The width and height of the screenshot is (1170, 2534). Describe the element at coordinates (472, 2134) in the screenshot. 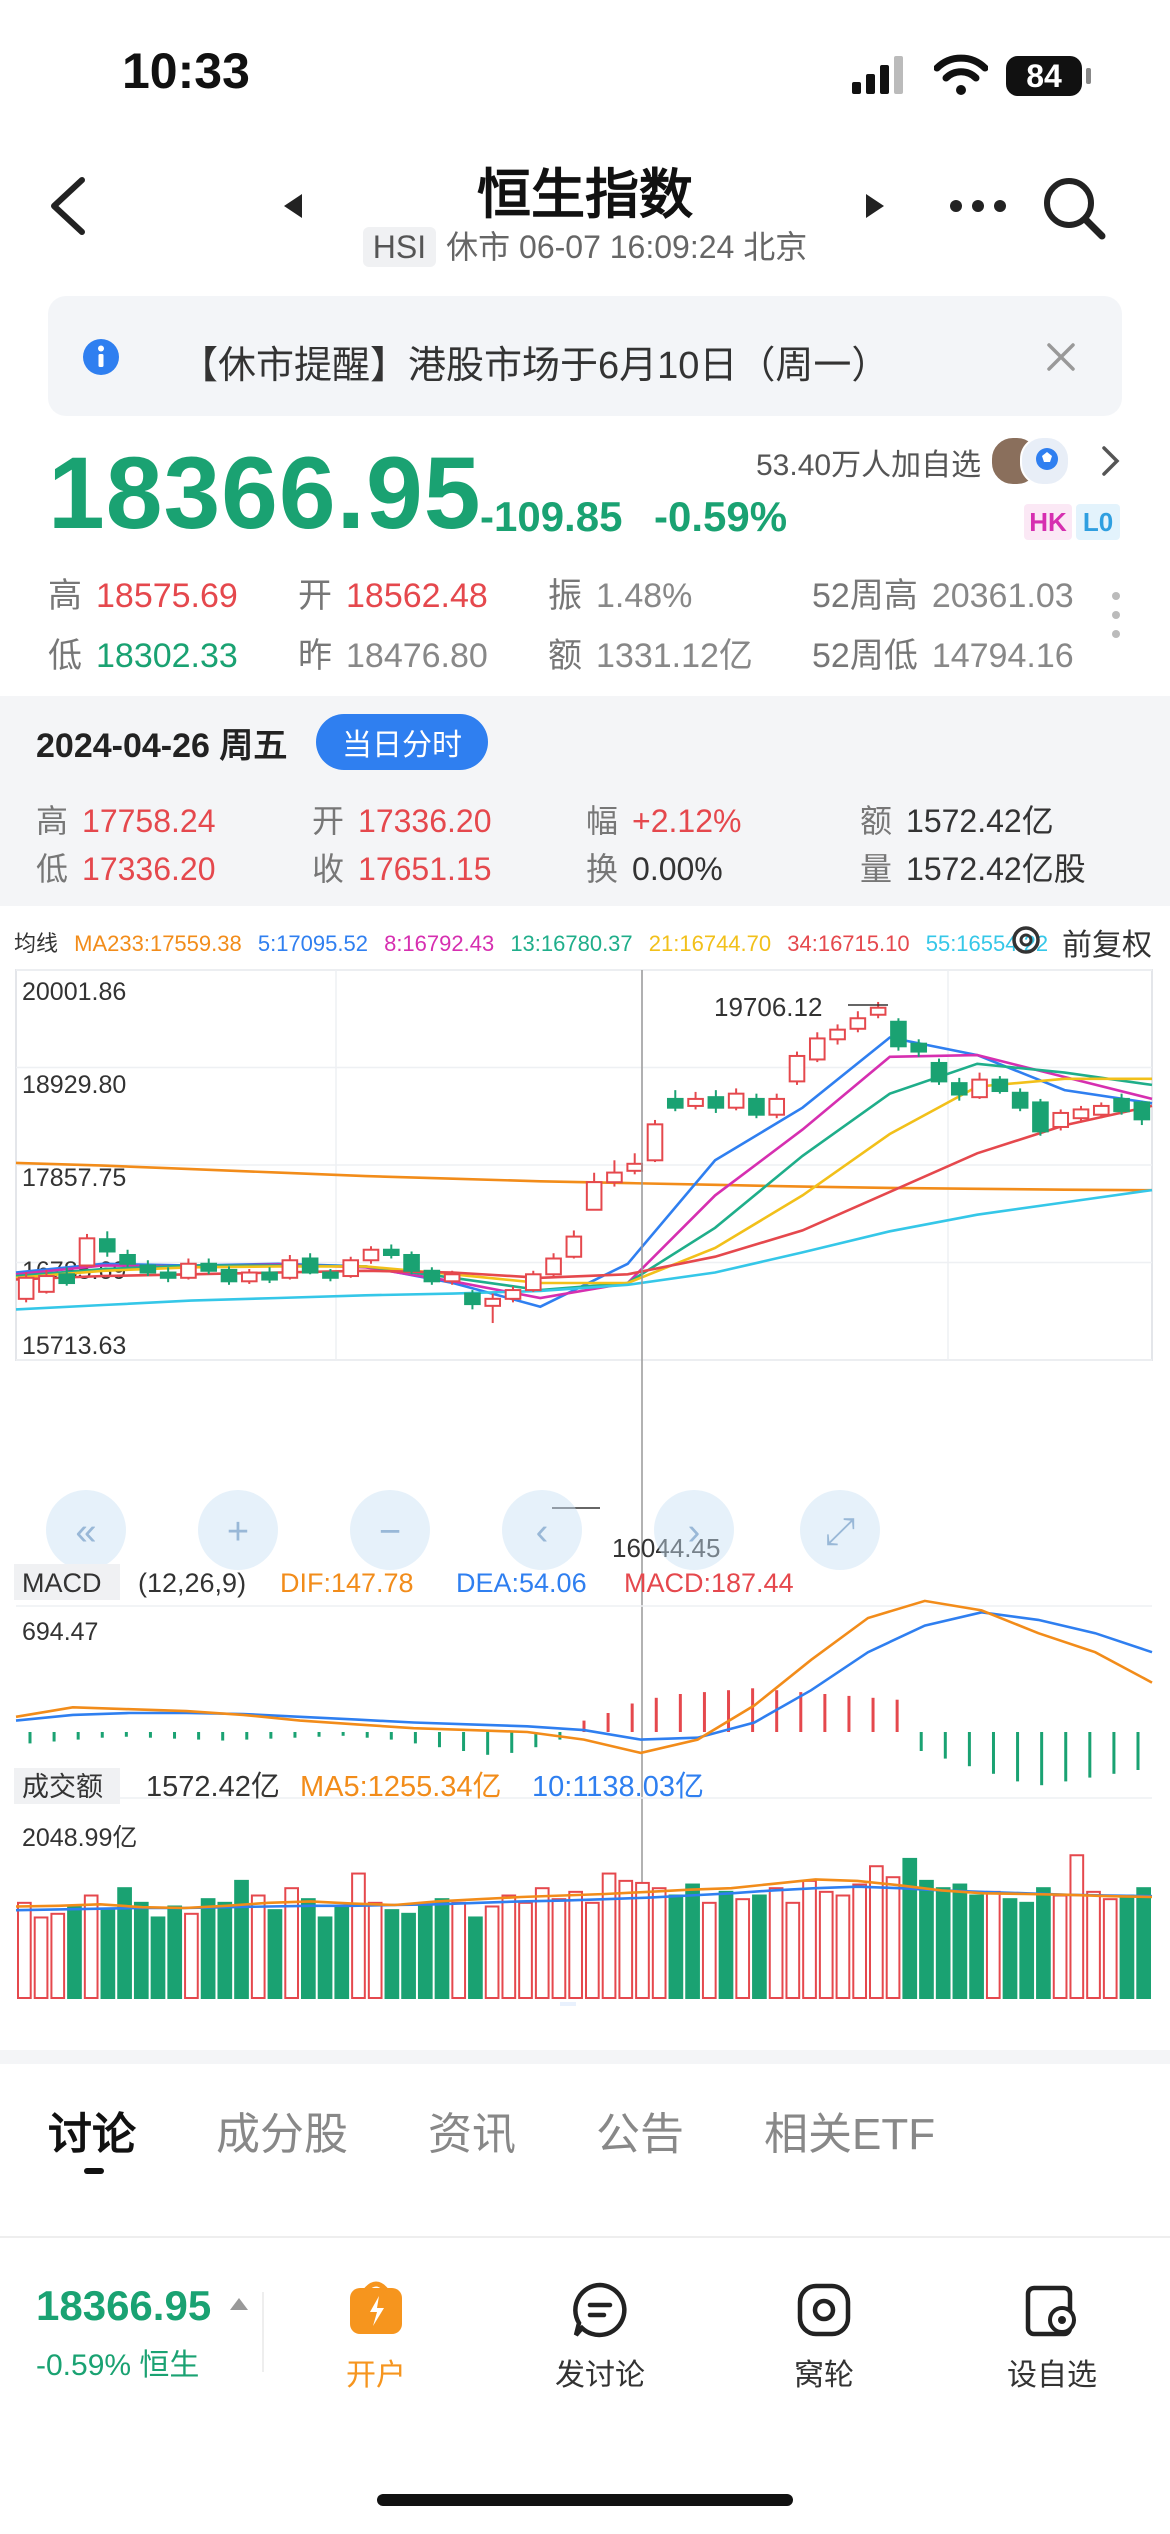

I see `tab-news: 资讯` at that location.